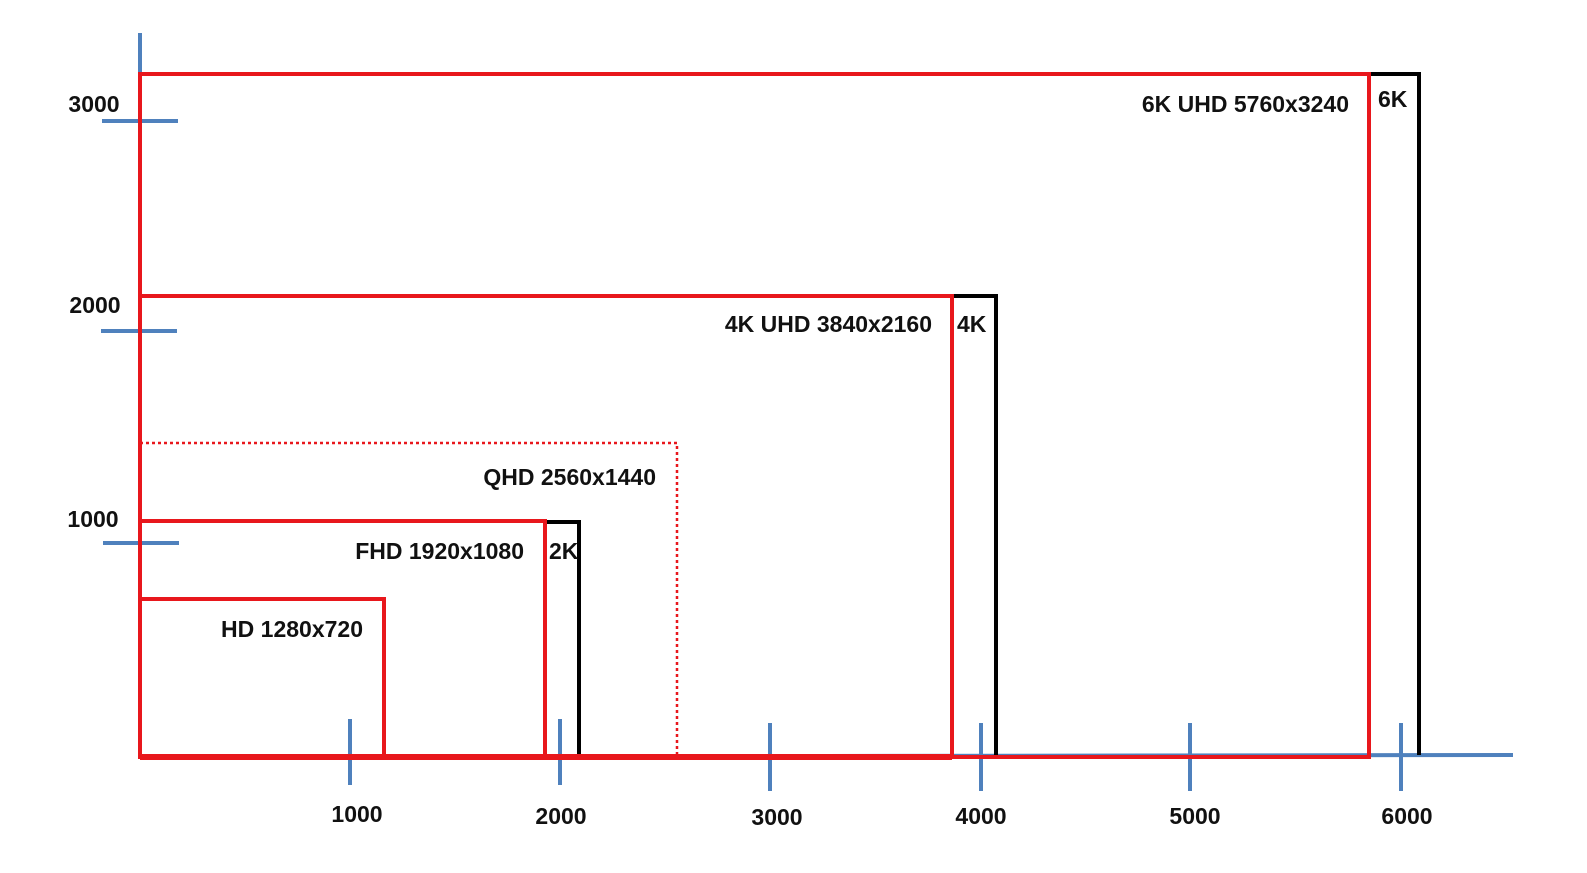 The height and width of the screenshot is (873, 1587). Describe the element at coordinates (975, 524) in the screenshot. I see `frame-4k` at that location.